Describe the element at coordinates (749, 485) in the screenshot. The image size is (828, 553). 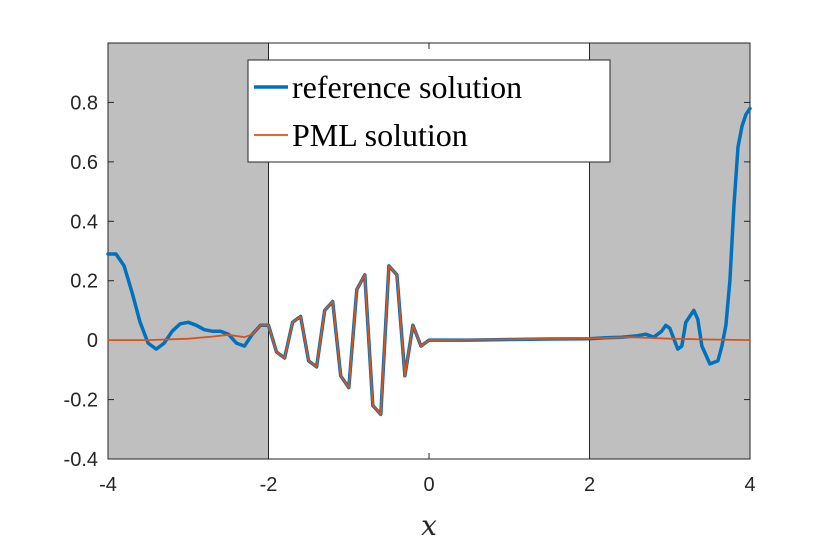
I see `x-tick-label: 4` at that location.